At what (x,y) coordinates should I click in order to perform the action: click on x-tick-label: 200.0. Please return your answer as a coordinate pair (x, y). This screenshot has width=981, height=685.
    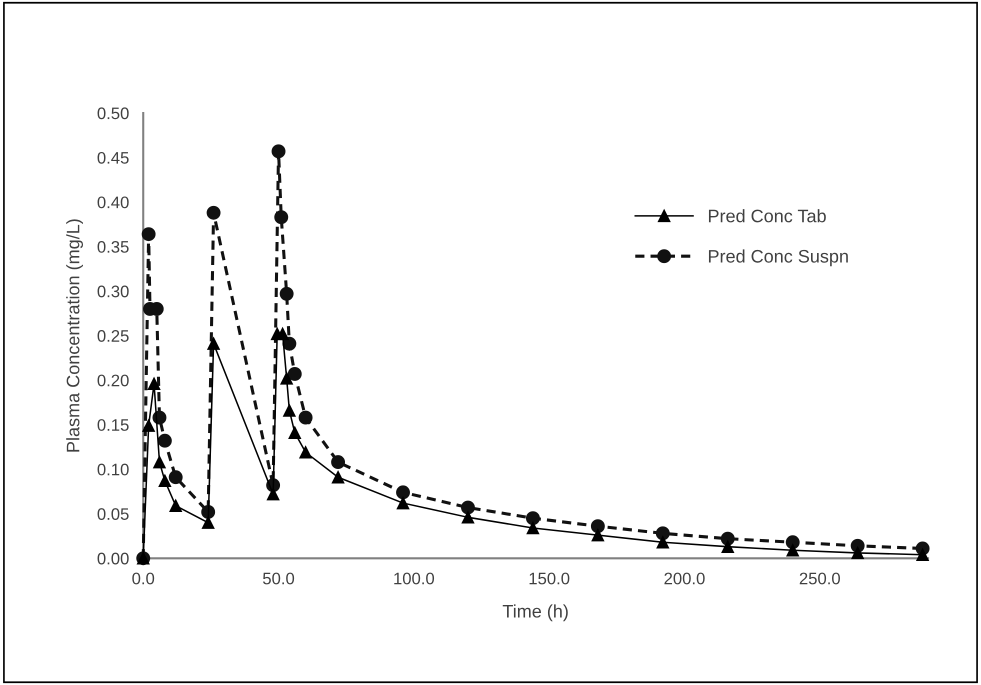
    Looking at the image, I should click on (684, 578).